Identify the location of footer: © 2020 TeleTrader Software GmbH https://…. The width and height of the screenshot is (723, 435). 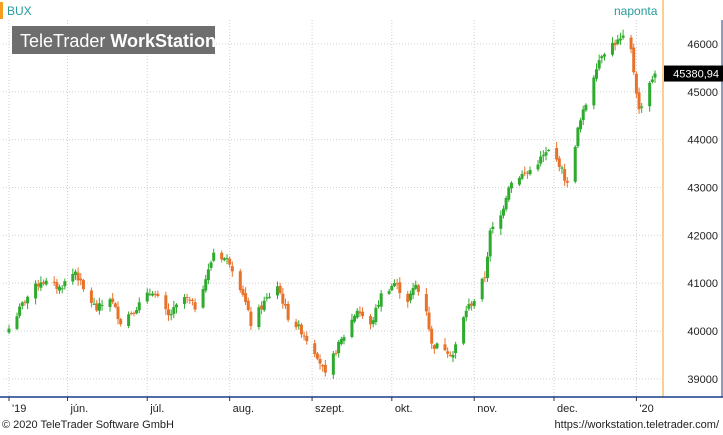
(361, 426).